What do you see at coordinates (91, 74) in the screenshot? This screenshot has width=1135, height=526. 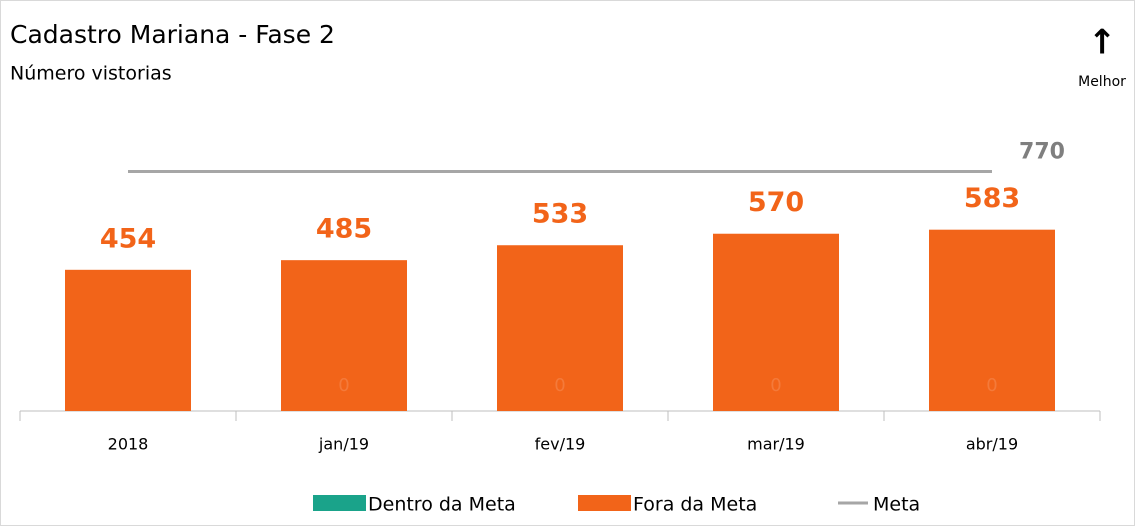 I see `chart-subtitle: Número vistorias` at bounding box center [91, 74].